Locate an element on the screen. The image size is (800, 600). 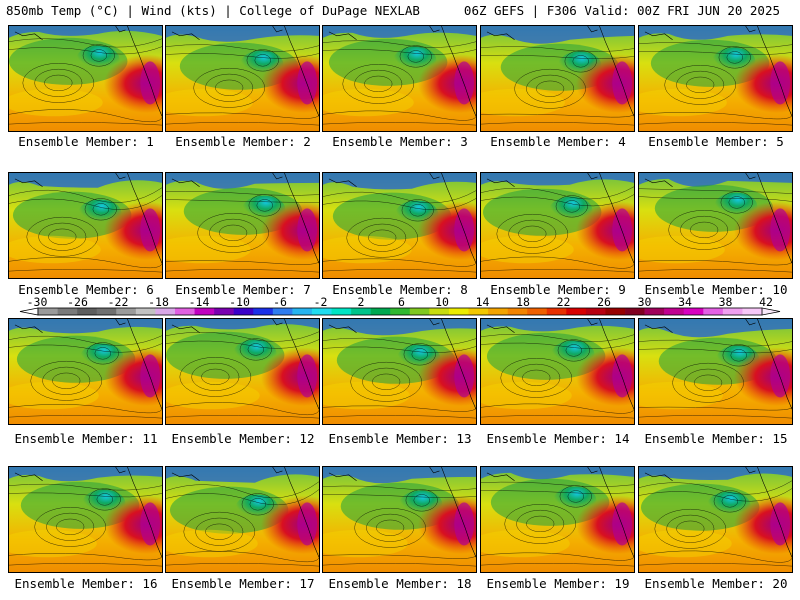
colorbar-tick-label: 34 is located at coordinates (685, 302).